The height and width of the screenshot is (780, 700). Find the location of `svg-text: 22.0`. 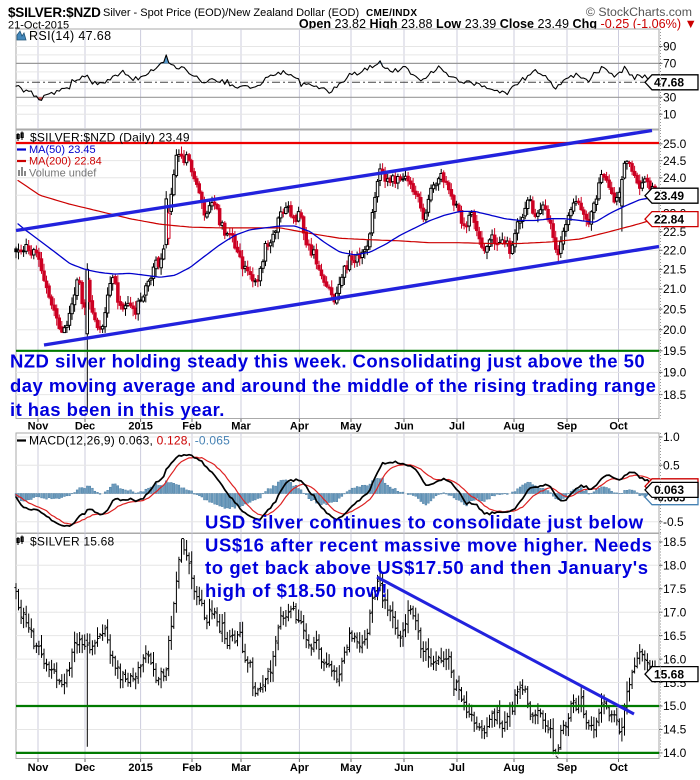

svg-text: 22.0 is located at coordinates (675, 251).